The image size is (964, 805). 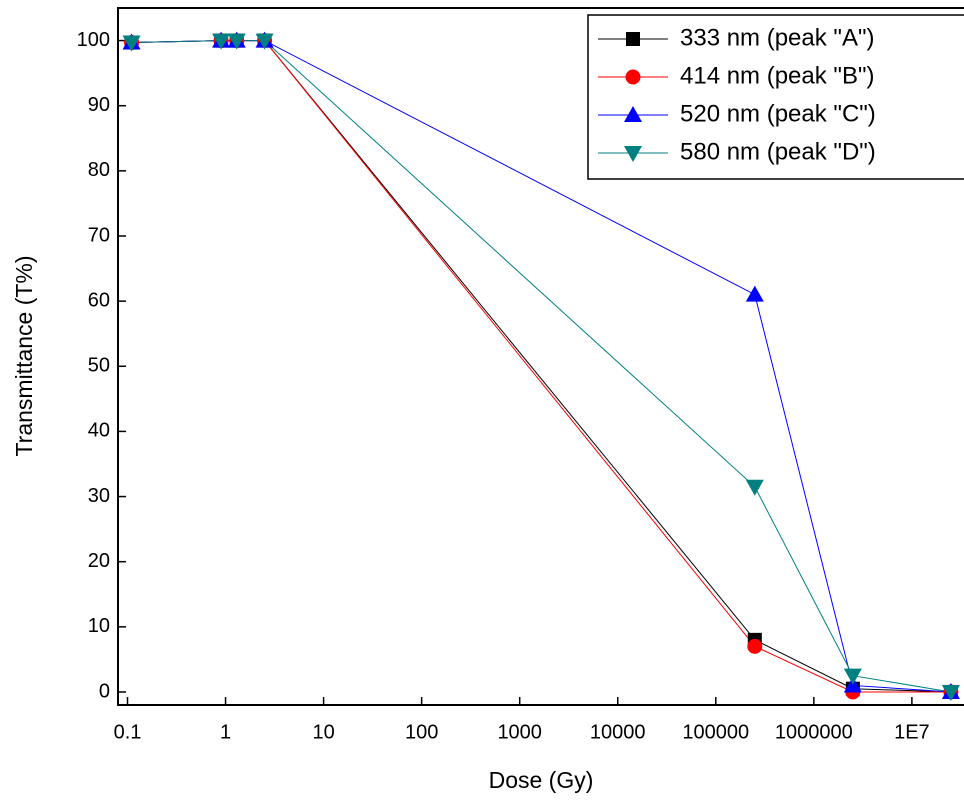 What do you see at coordinates (618, 732) in the screenshot?
I see `x-tick-label: 10000` at bounding box center [618, 732].